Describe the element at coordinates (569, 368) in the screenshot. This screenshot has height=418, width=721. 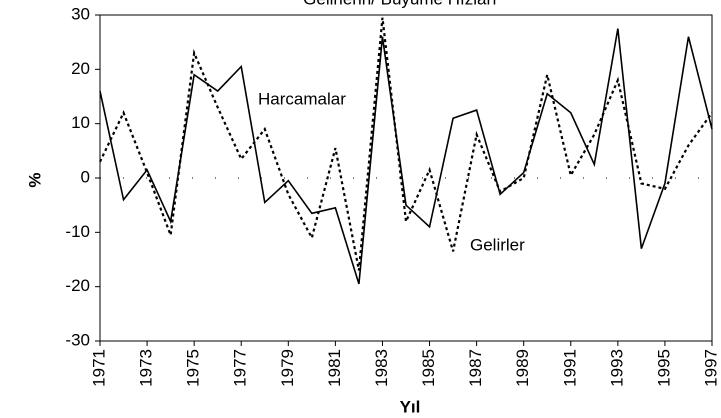
I see `x-tick-label: 1991` at that location.